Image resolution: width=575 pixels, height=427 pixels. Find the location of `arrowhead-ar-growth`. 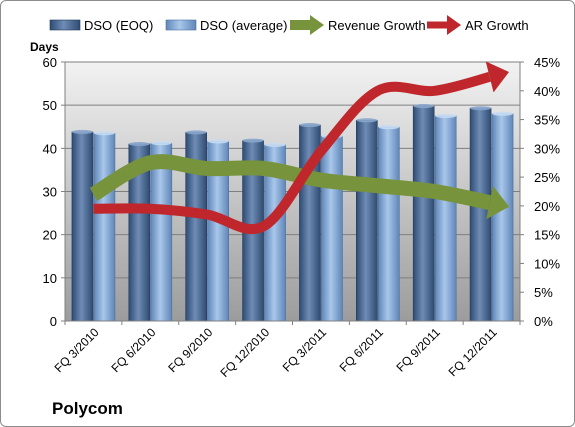

arrowhead-ar-growth is located at coordinates (497, 77).